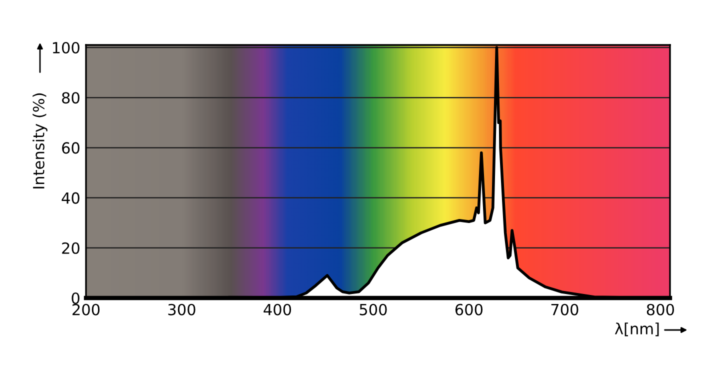 Image resolution: width=711 pixels, height=371 pixels. I want to click on x-tick-label: 600, so click(469, 310).